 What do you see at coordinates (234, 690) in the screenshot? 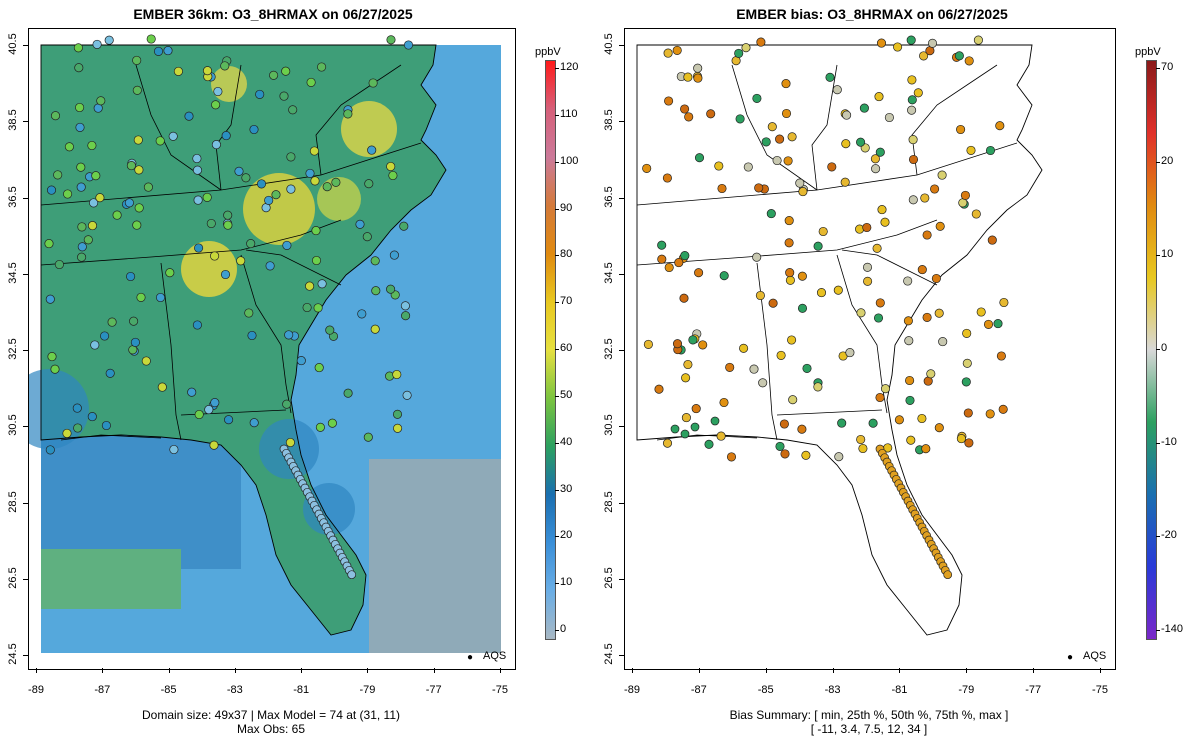
I see `x-tick-label: -83` at bounding box center [234, 690].